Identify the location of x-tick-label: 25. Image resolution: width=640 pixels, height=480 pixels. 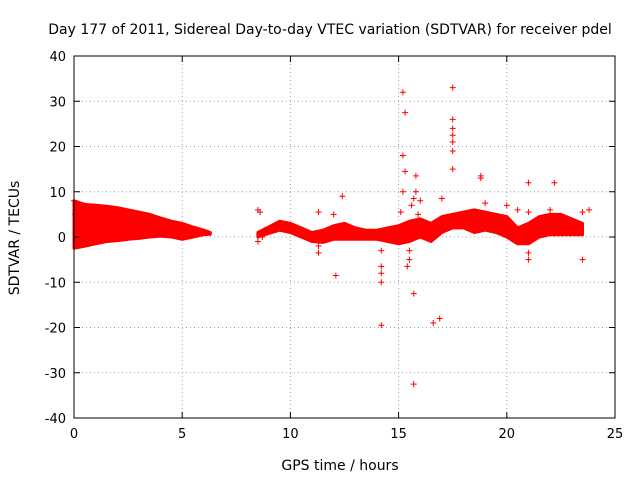
(615, 434).